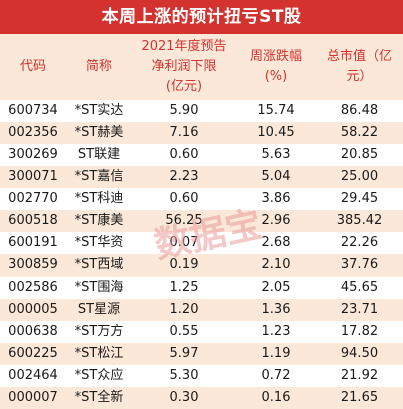  What do you see at coordinates (359, 331) in the screenshot?
I see `cell-mcap: 17.82` at bounding box center [359, 331].